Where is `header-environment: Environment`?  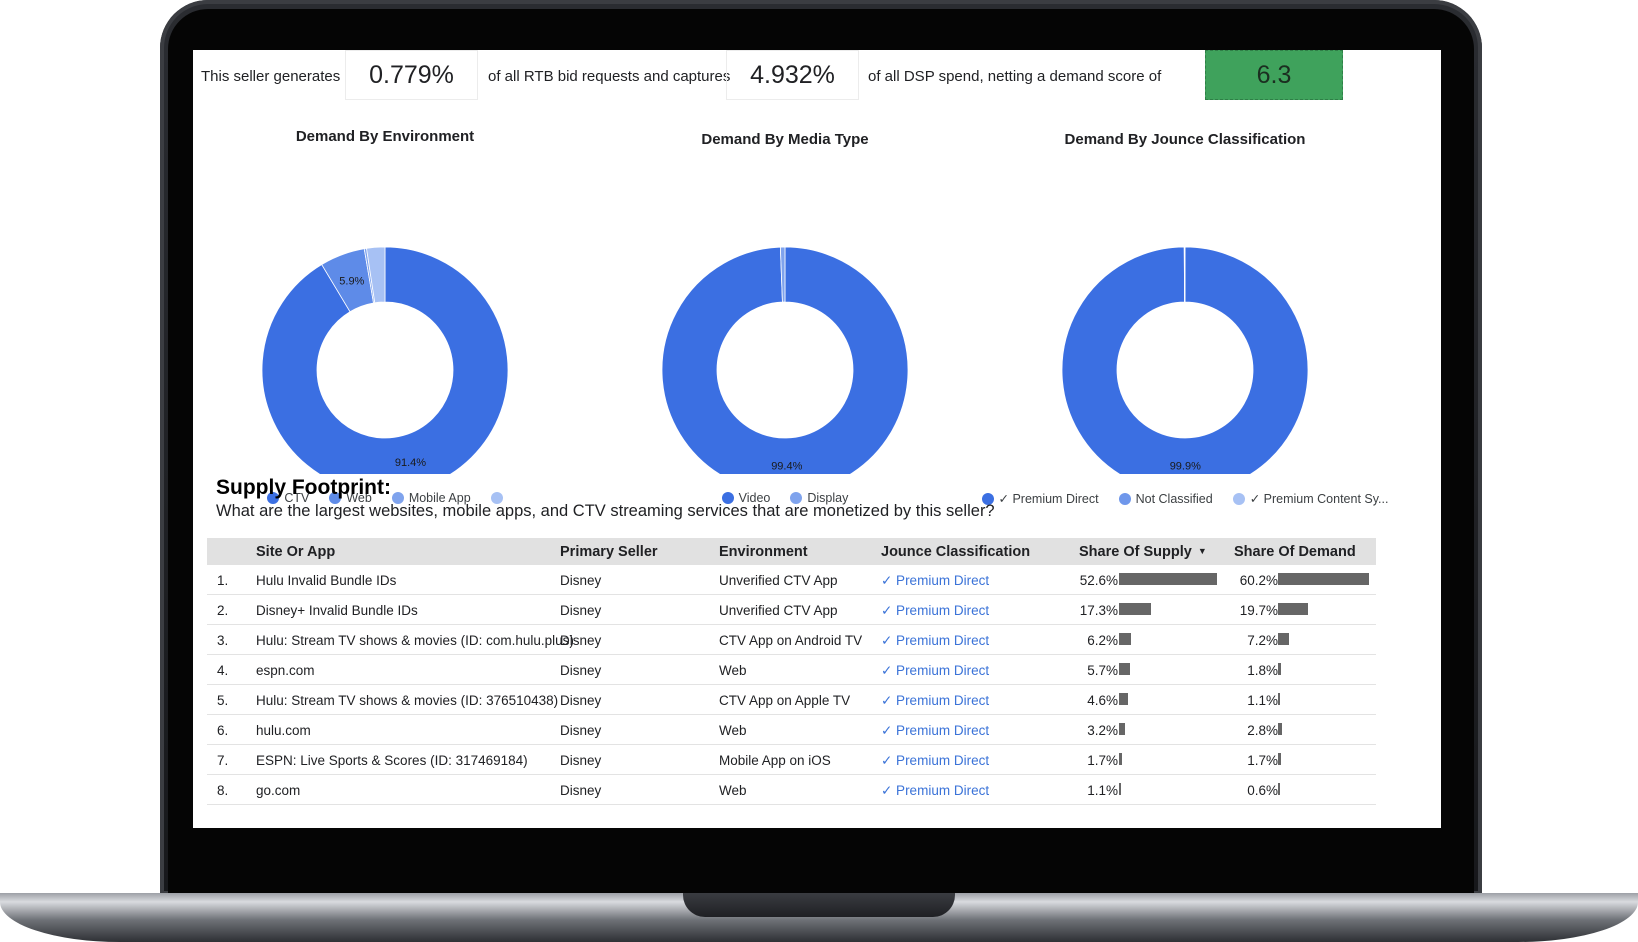 header-environment: Environment is located at coordinates (763, 552).